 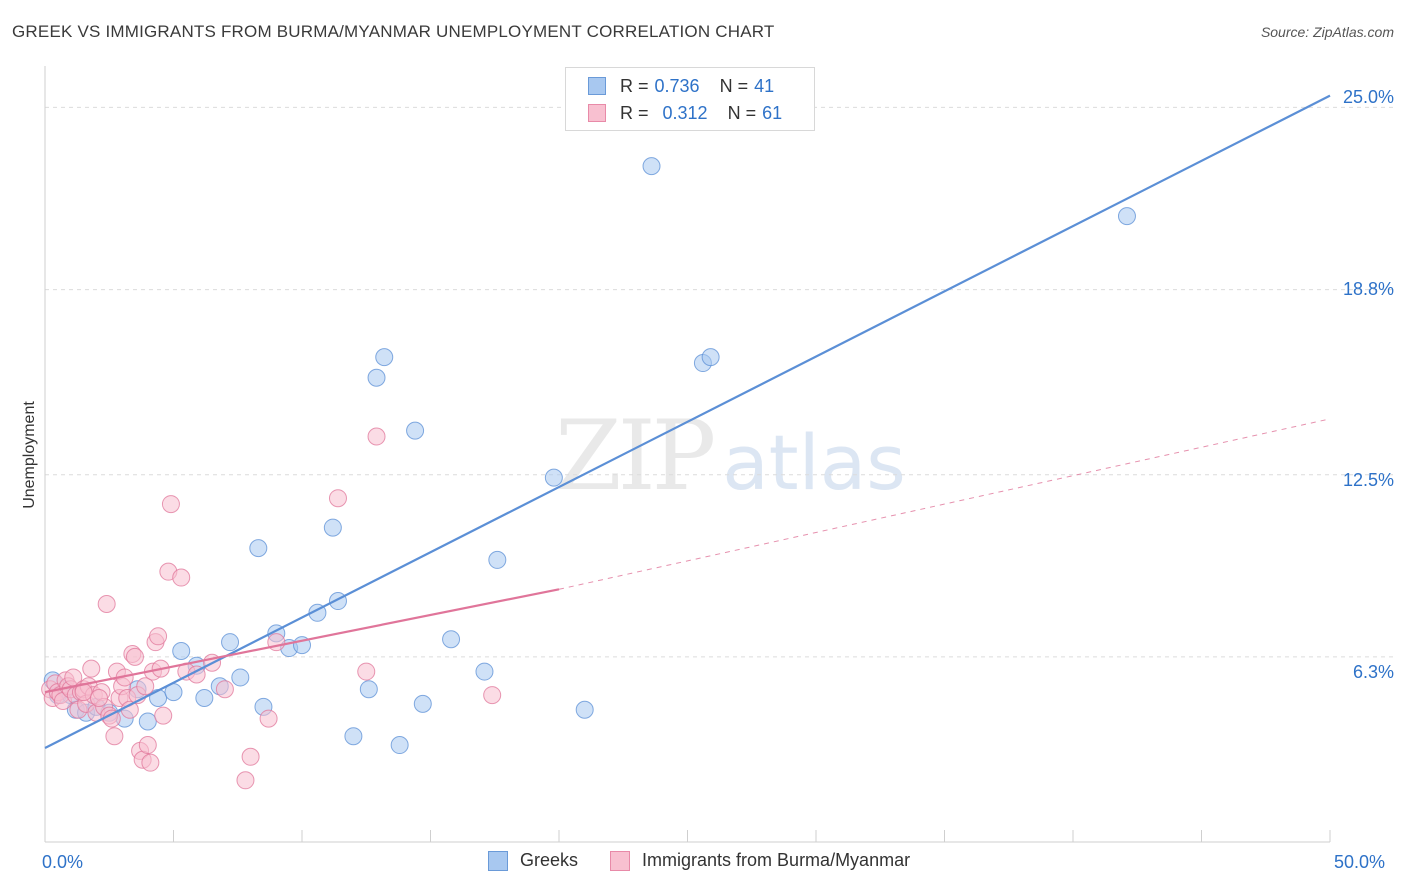 What do you see at coordinates (498, 860) in the screenshot?
I see `greeks-legend-swatch` at bounding box center [498, 860].